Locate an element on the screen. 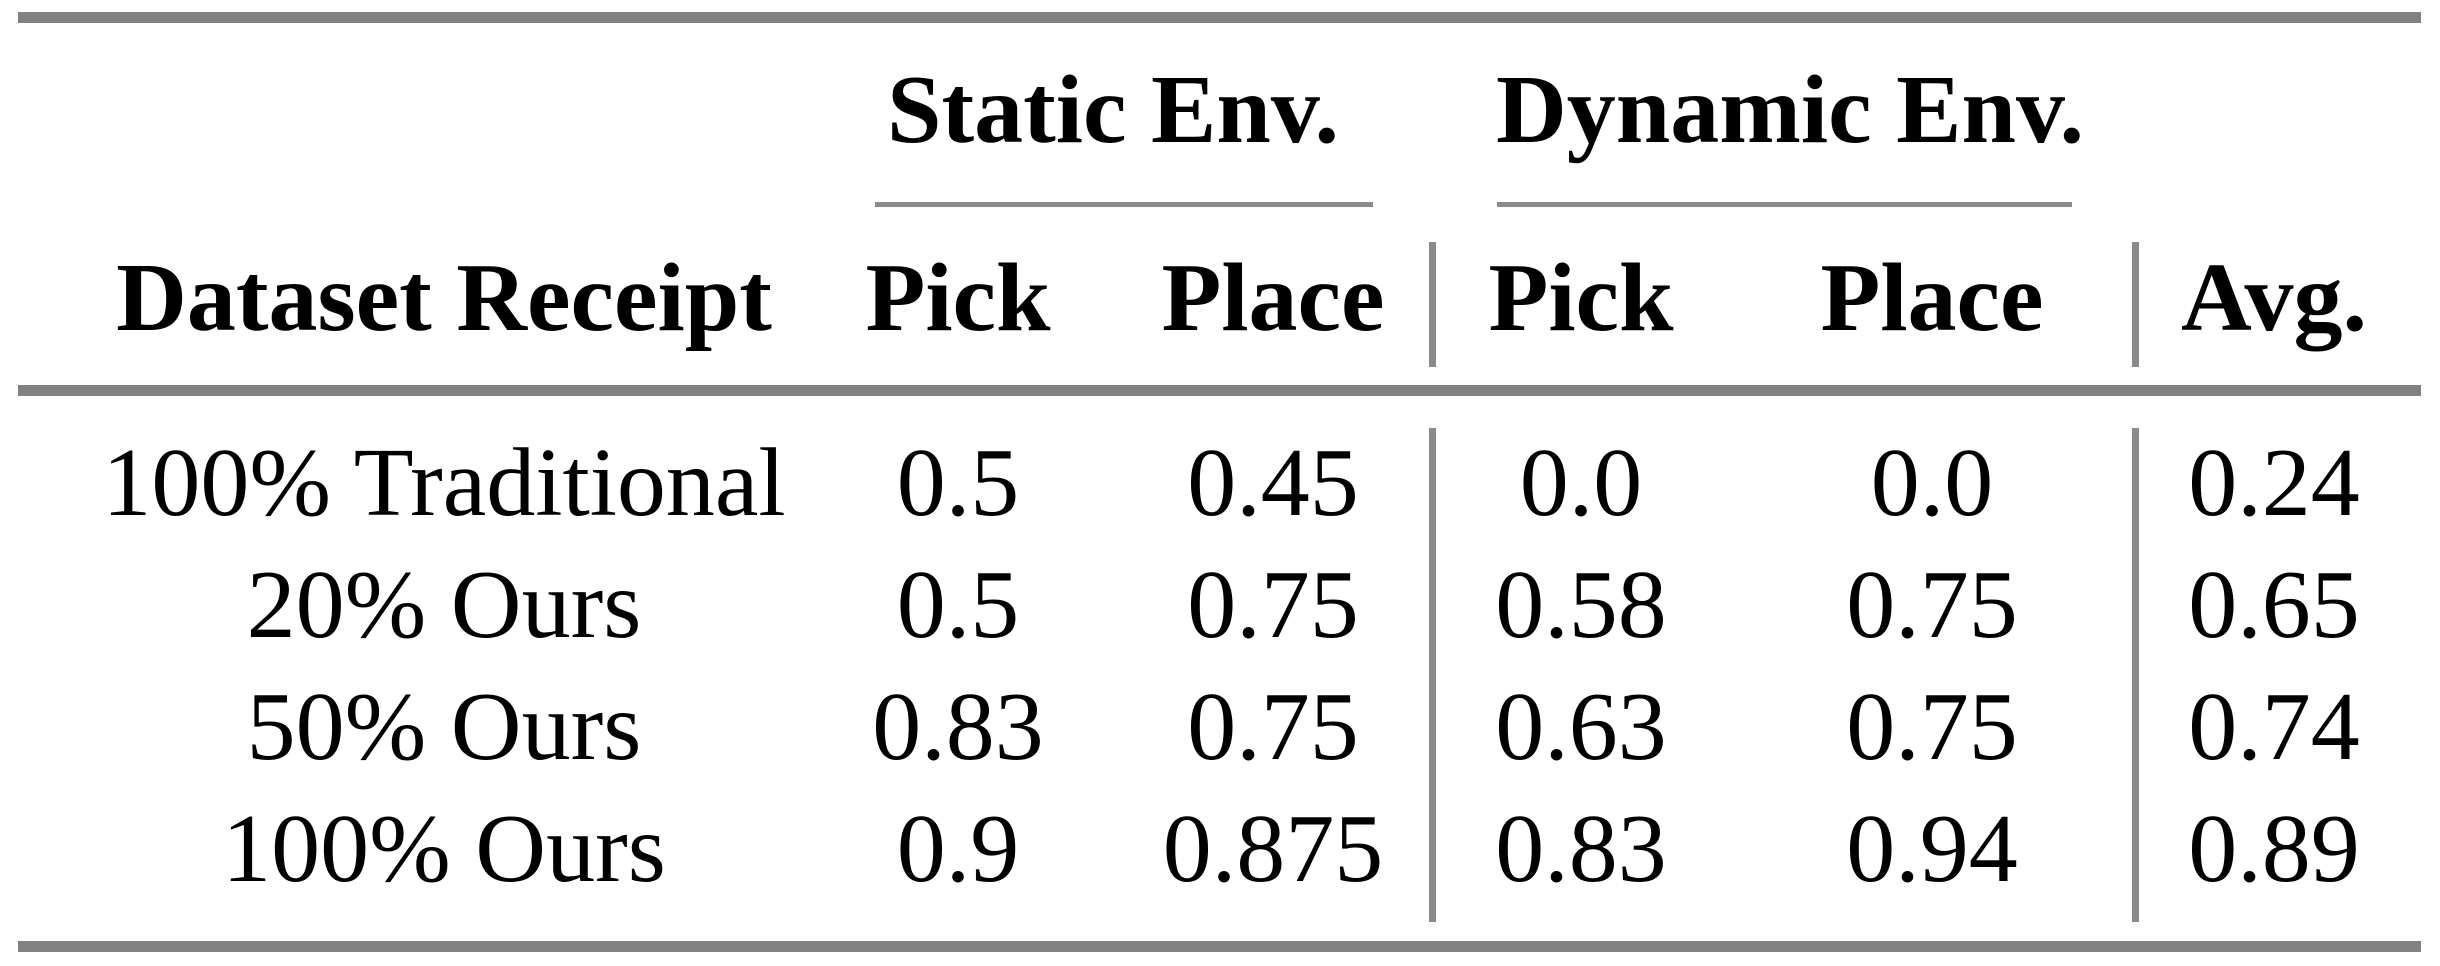 The width and height of the screenshot is (2440, 966). table-row: 100% Ours 0.9 0.875 0.83 0.94 0.89 is located at coordinates (1220, 849).